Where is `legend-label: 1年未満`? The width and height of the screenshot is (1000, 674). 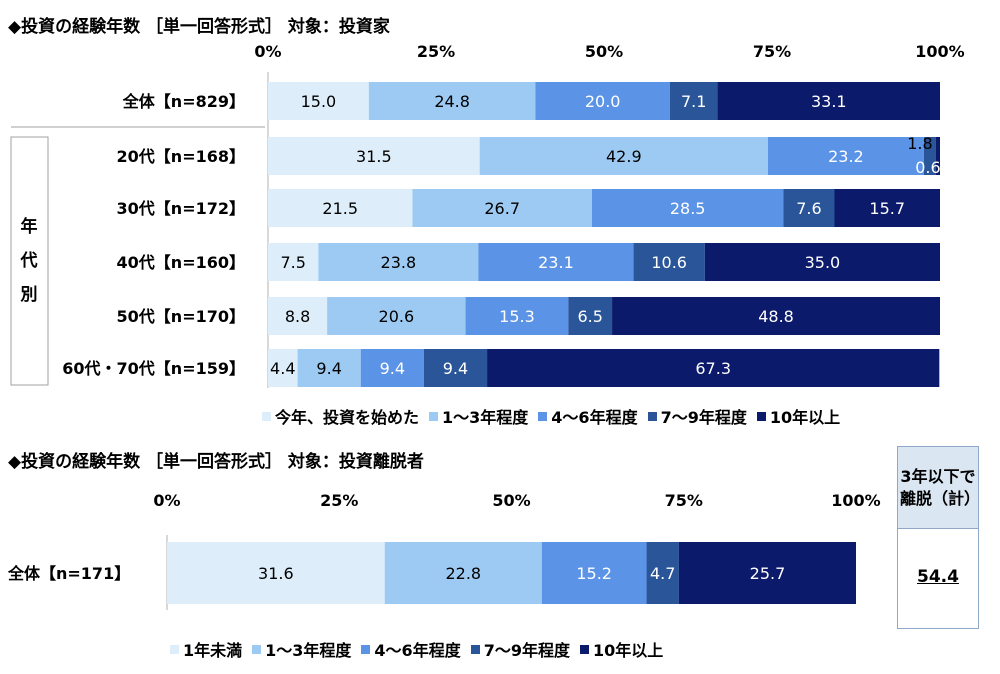
legend-label: 1年未満 is located at coordinates (213, 650).